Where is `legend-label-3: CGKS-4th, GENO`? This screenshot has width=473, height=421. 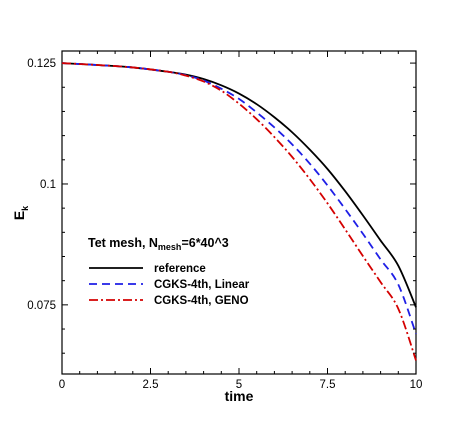 legend-label-3: CGKS-4th, GENO is located at coordinates (201, 301).